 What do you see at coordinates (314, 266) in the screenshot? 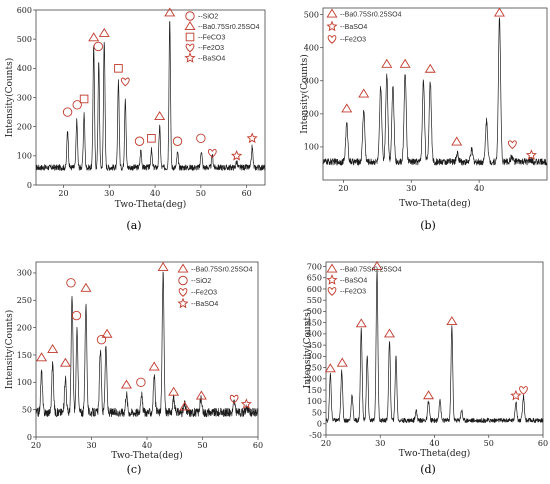
I see `y-tick-label: 700` at bounding box center [314, 266].